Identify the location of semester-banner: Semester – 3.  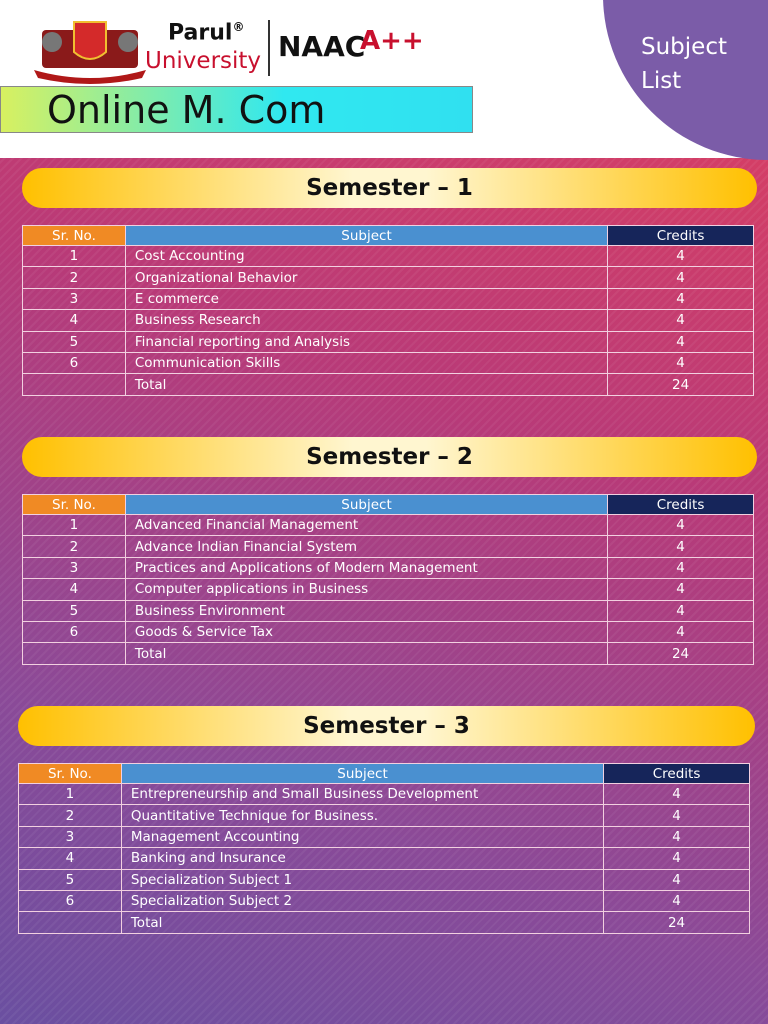
(386, 726).